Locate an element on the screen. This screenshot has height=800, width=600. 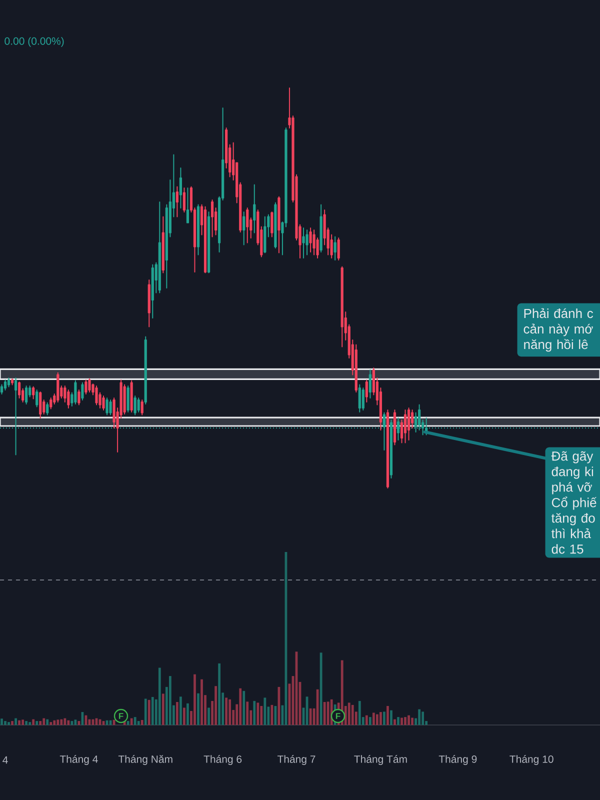
x-tick-label: Tháng 9 is located at coordinates (457, 760).